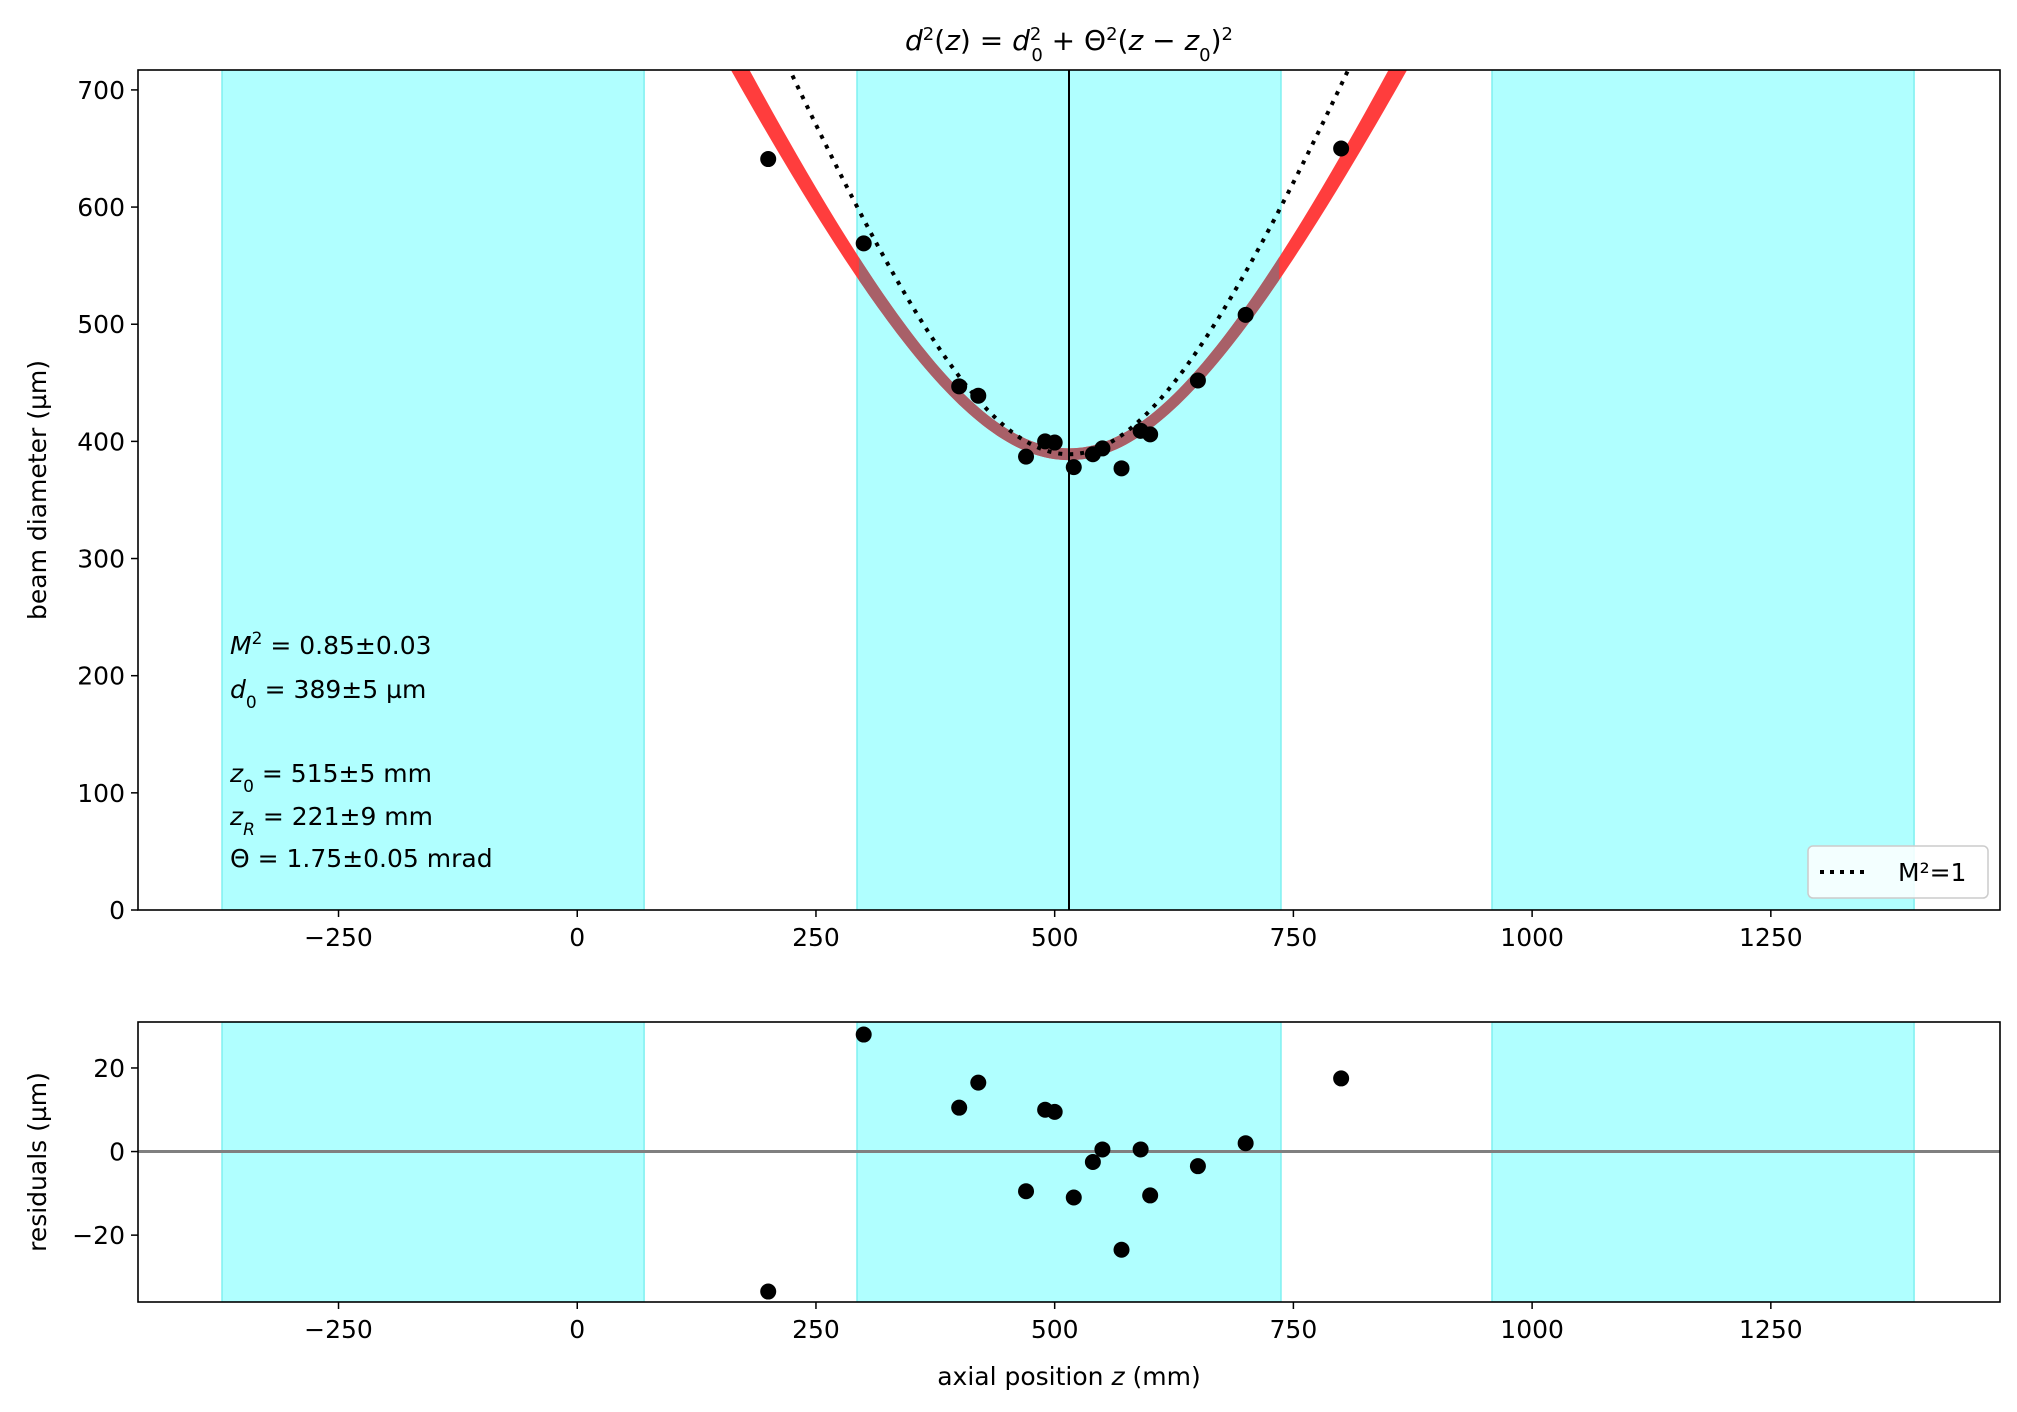 The image size is (2017, 1412). Describe the element at coordinates (1055, 308) in the screenshot. I see `measurement-points` at that location.